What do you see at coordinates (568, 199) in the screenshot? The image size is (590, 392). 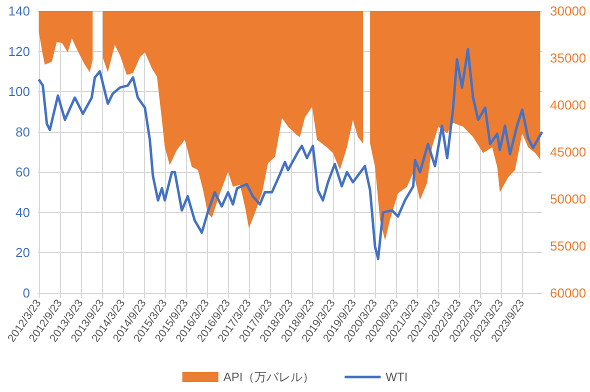 I see `y2-tick-label: 50000` at bounding box center [568, 199].